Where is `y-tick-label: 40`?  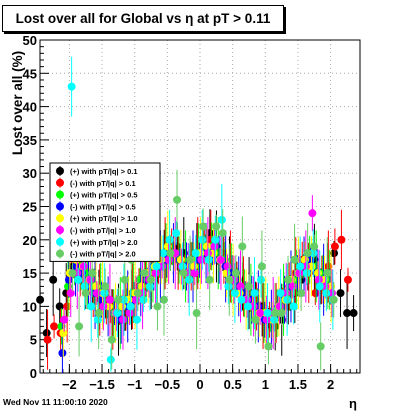 y-tick-label: 40 is located at coordinates (30, 107).